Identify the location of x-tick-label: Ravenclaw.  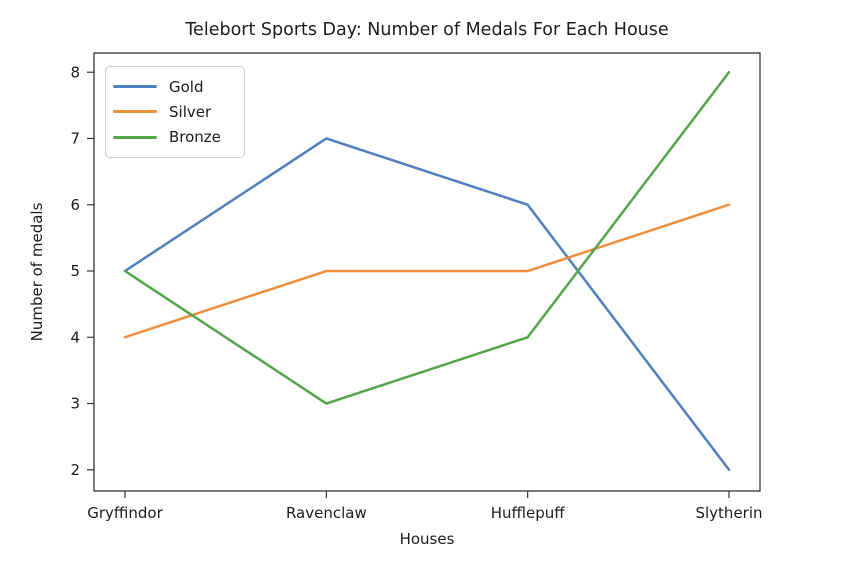
(326, 513).